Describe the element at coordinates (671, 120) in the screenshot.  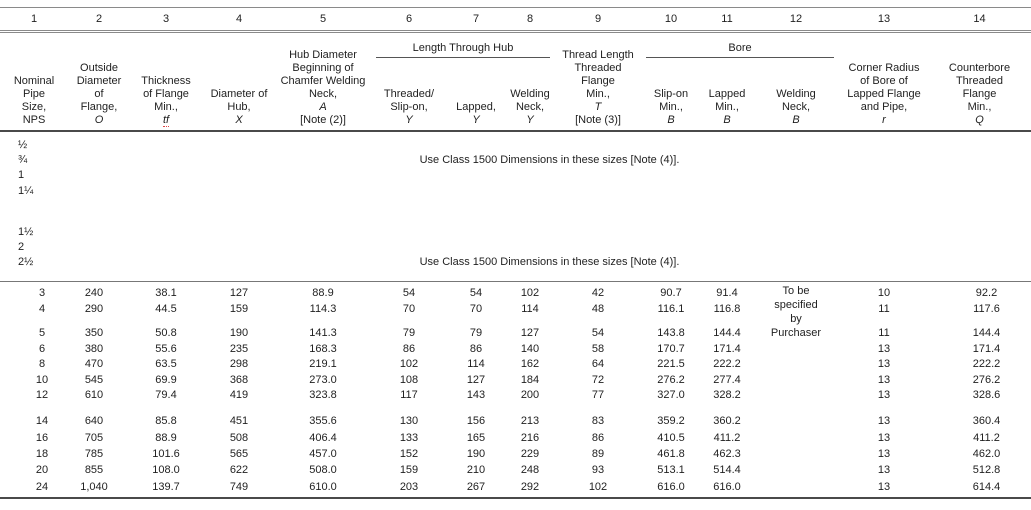
I see `header-symbol-line: B` at that location.